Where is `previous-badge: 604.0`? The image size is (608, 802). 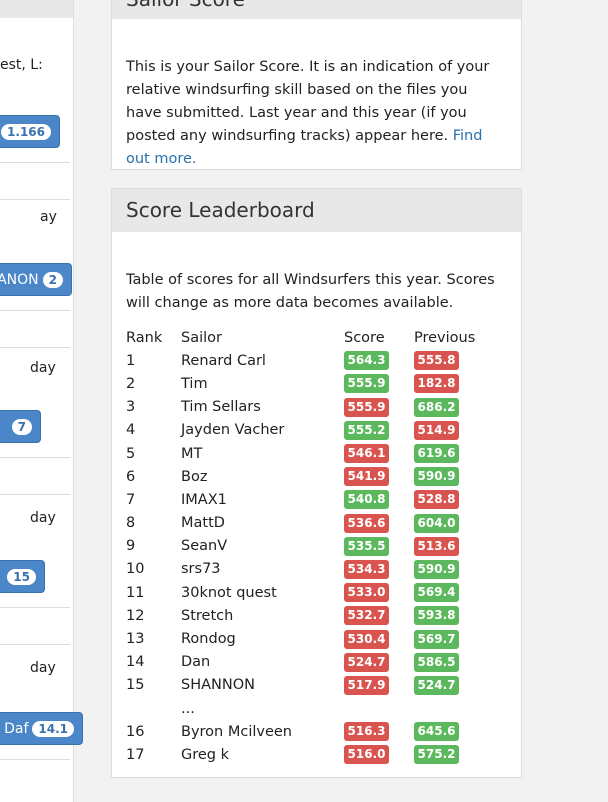
previous-badge: 604.0 is located at coordinates (436, 523).